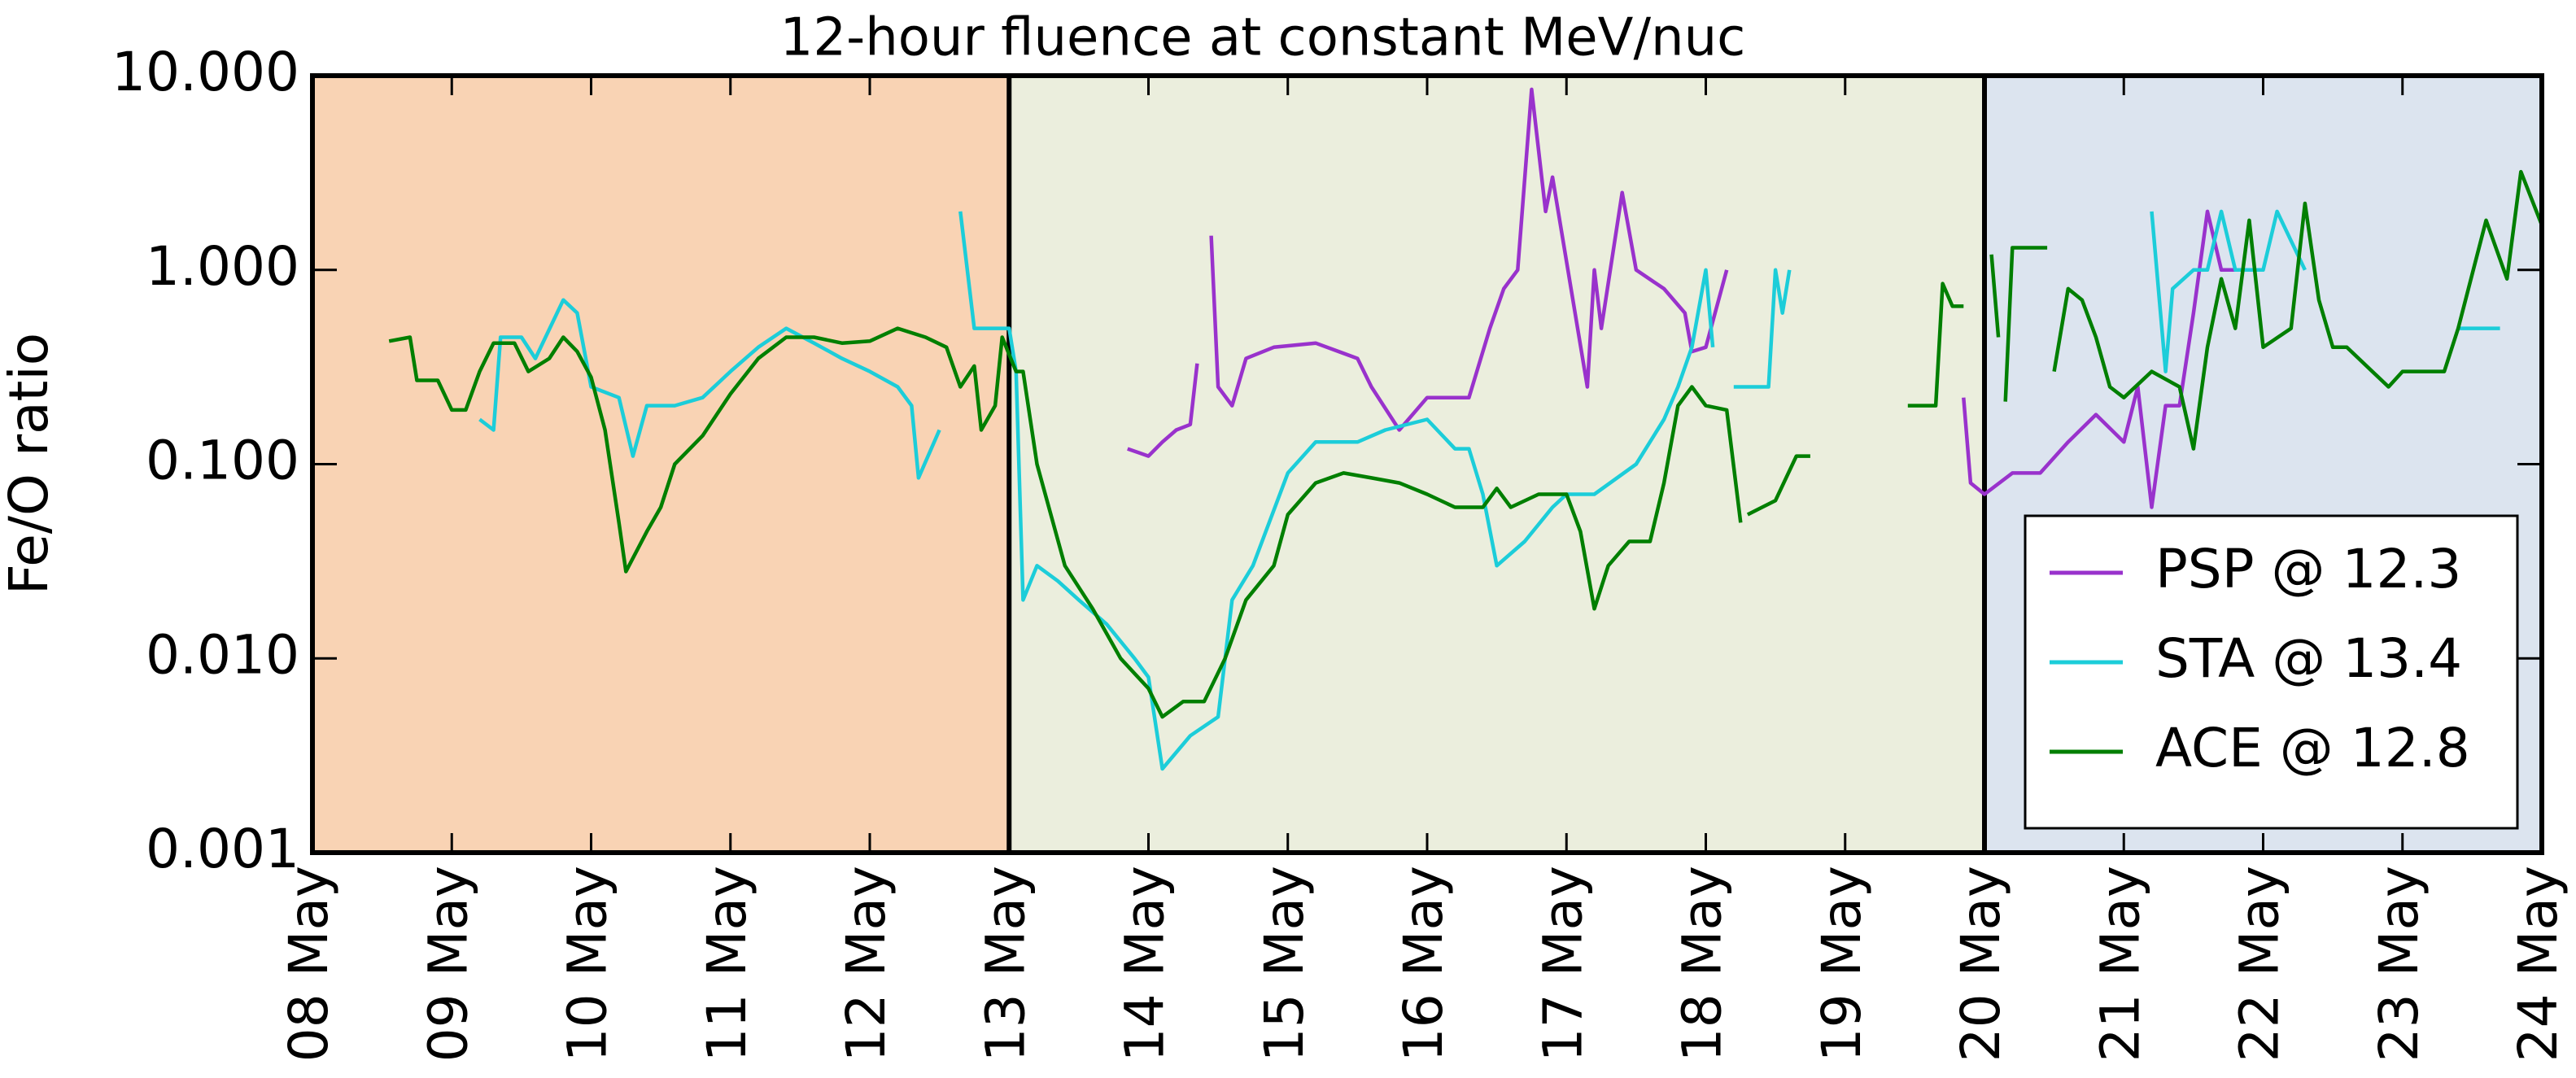 The image size is (2576, 1078). Describe the element at coordinates (308, 964) in the screenshot. I see `x-tick-label: 08 May` at that location.